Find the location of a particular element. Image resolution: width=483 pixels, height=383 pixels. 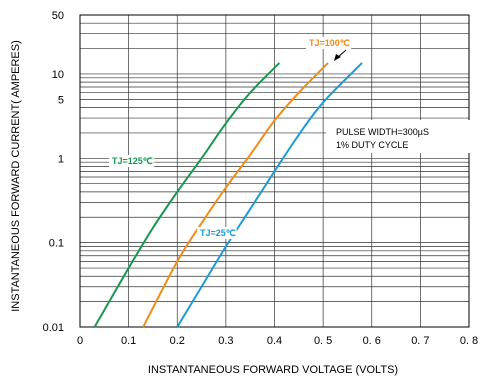

annotation-duty-cycle: 1% DUTY CYCLE is located at coordinates (372, 145).